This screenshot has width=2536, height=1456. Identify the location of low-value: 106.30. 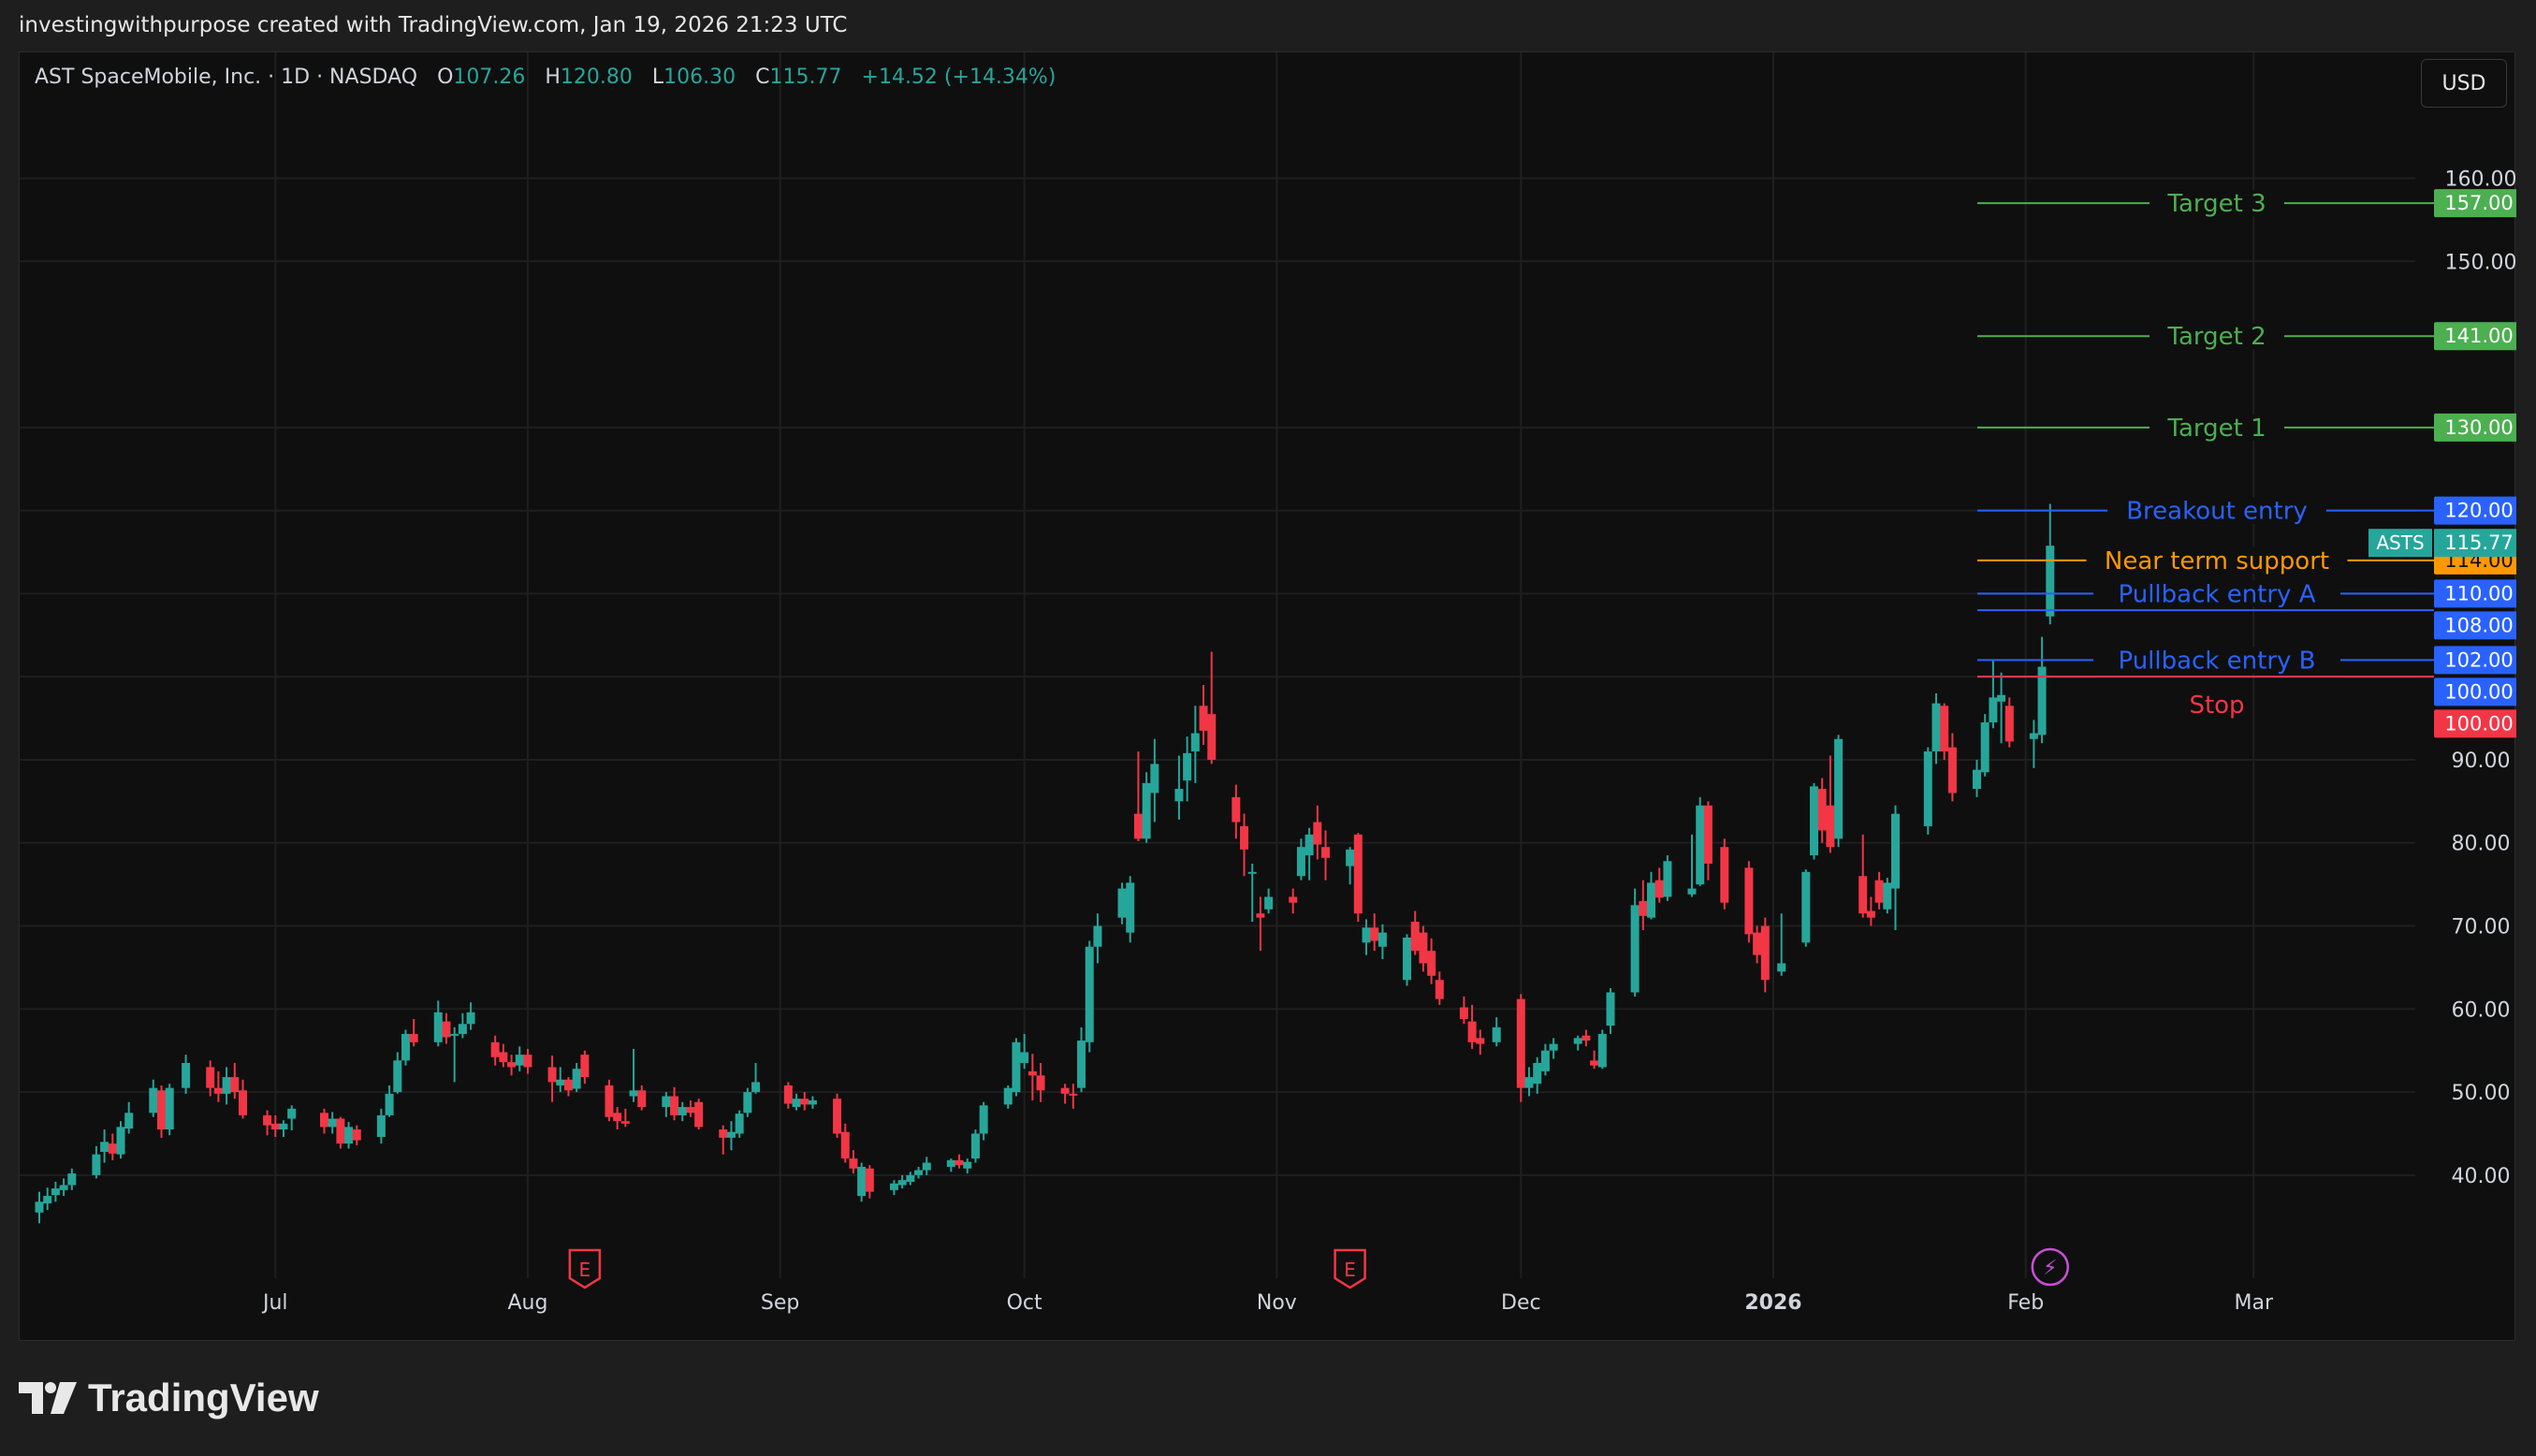
(699, 77).